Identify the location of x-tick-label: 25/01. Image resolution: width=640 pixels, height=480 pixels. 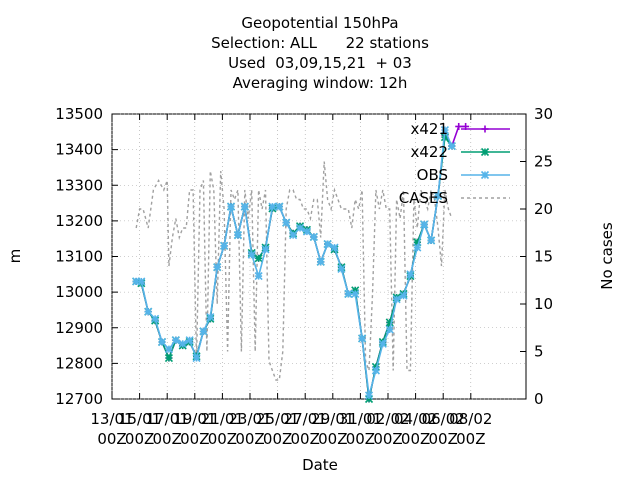
(277, 419).